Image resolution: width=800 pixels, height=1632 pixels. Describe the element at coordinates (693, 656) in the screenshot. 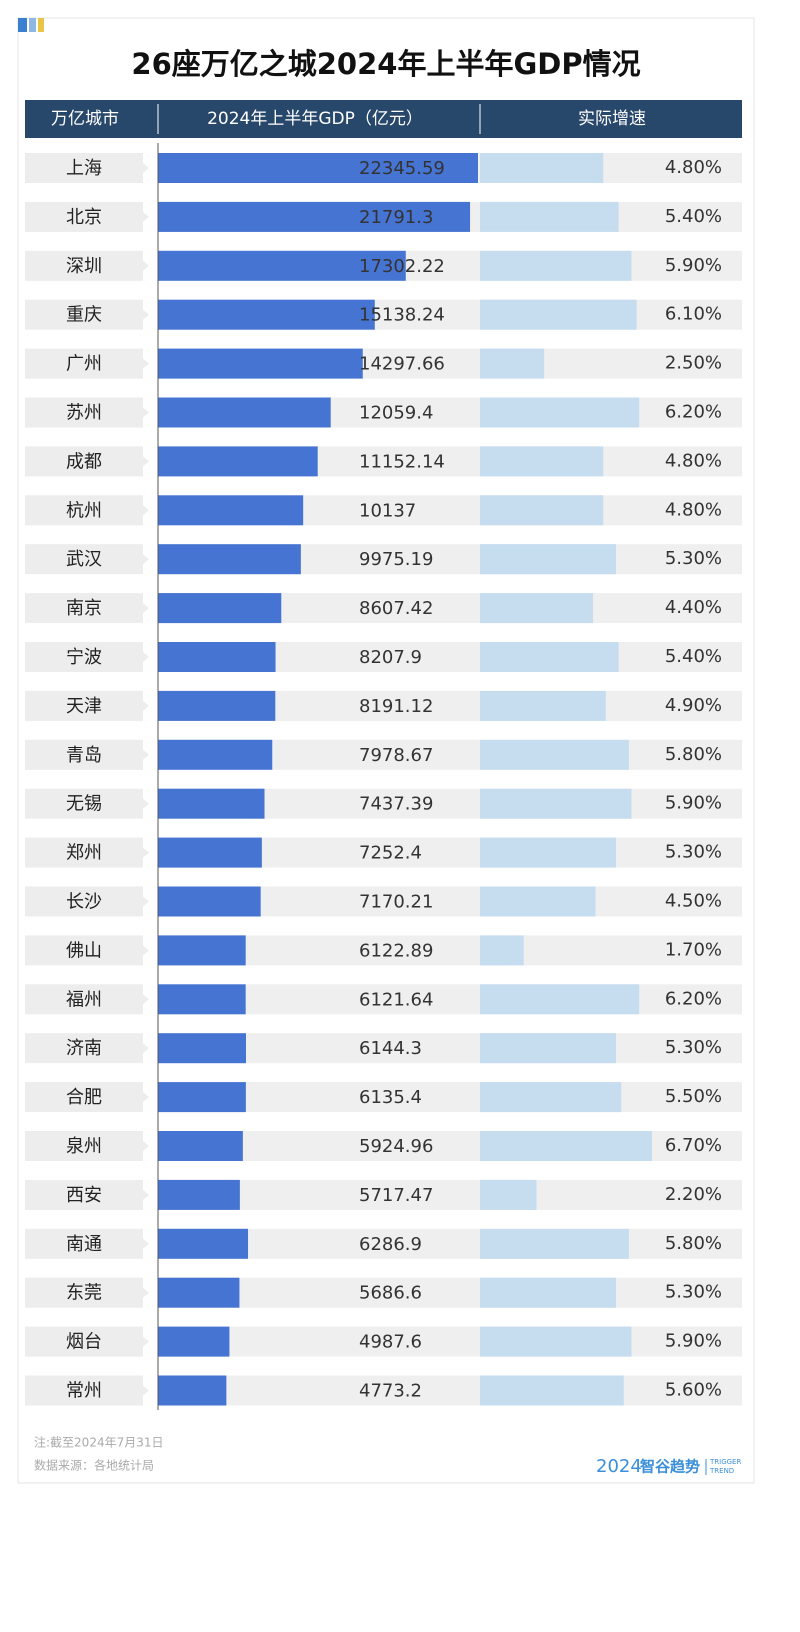

I see `growth-label: 5.40%` at that location.